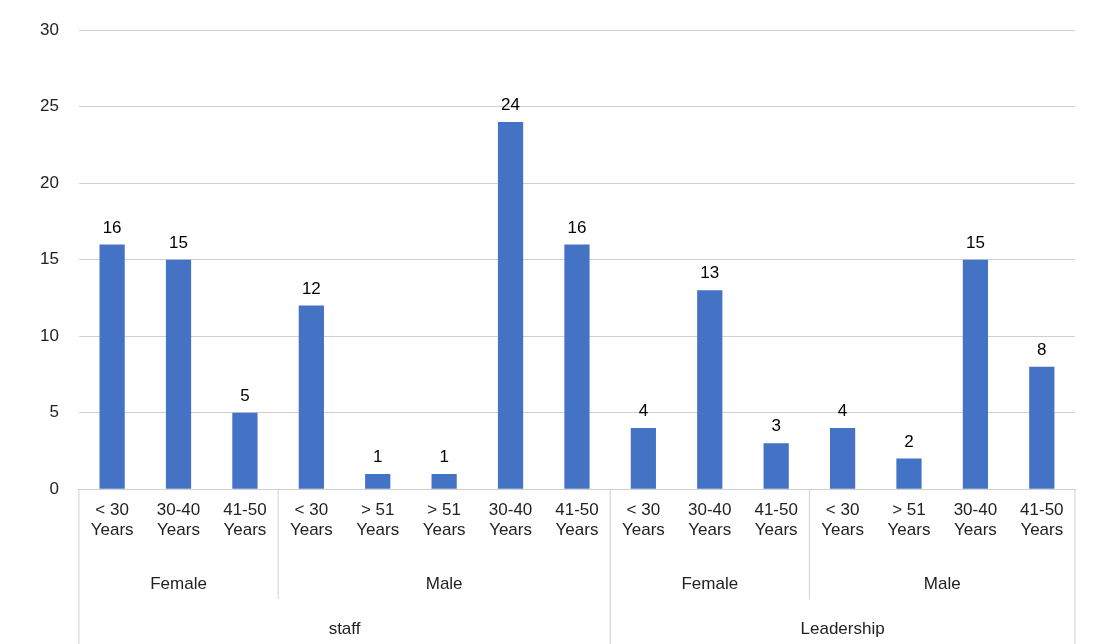 This screenshot has height=644, width=1093. I want to click on y-tick-label: 25, so click(49, 106).